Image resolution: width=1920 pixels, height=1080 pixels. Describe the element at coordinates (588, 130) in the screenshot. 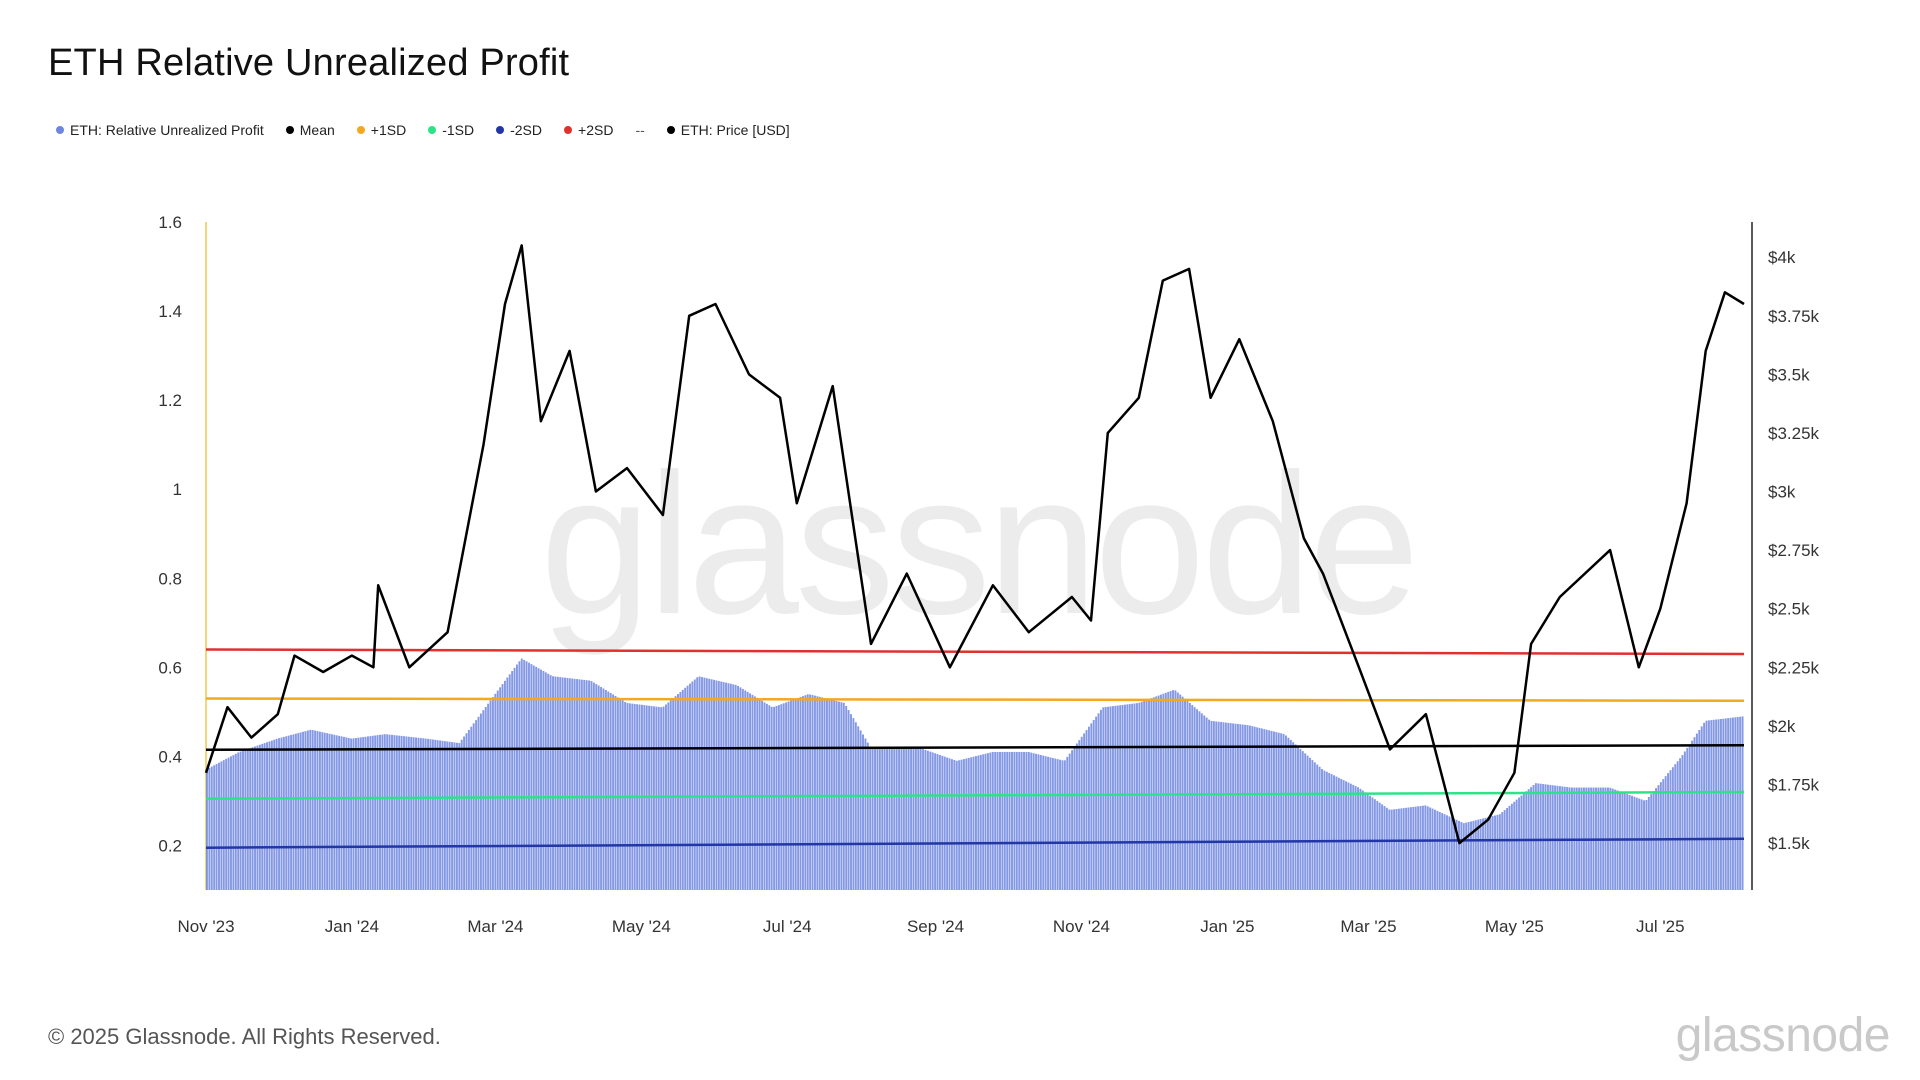

I see `legend-item-plus-2sd: +2SD` at that location.